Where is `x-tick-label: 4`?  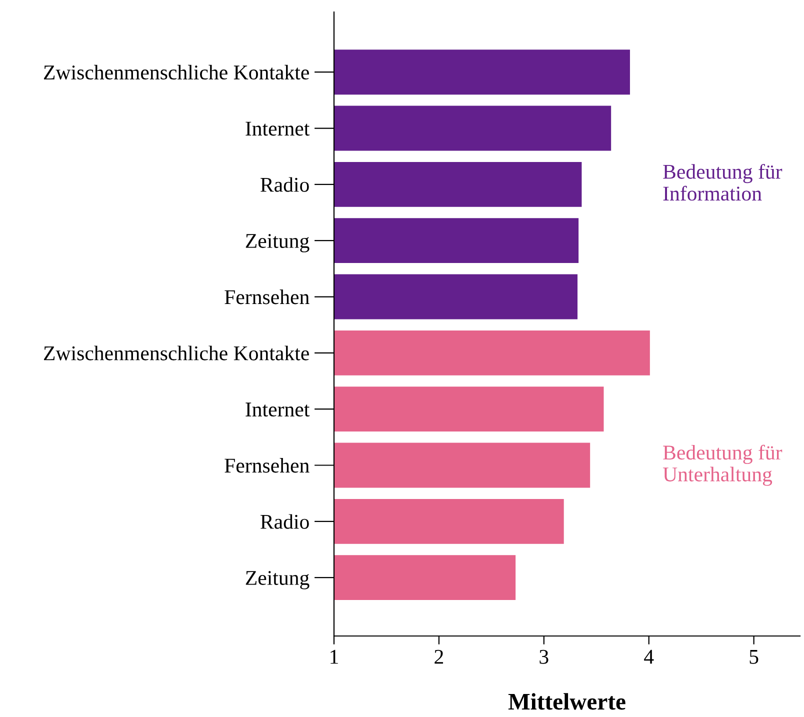
x-tick-label: 4 is located at coordinates (649, 657).